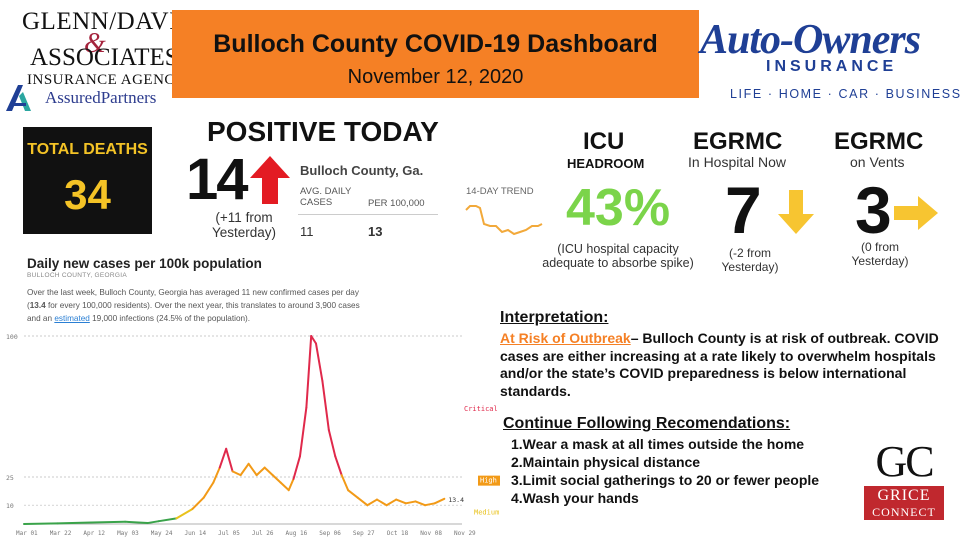 The image size is (960, 540). What do you see at coordinates (916, 213) in the screenshot?
I see `arrow-right-yellow-icon` at bounding box center [916, 213].